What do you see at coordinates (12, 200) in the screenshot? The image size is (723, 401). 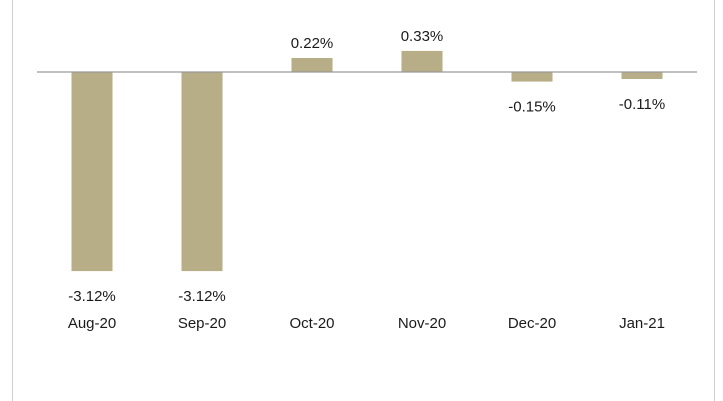 I see `chart-border-left` at bounding box center [12, 200].